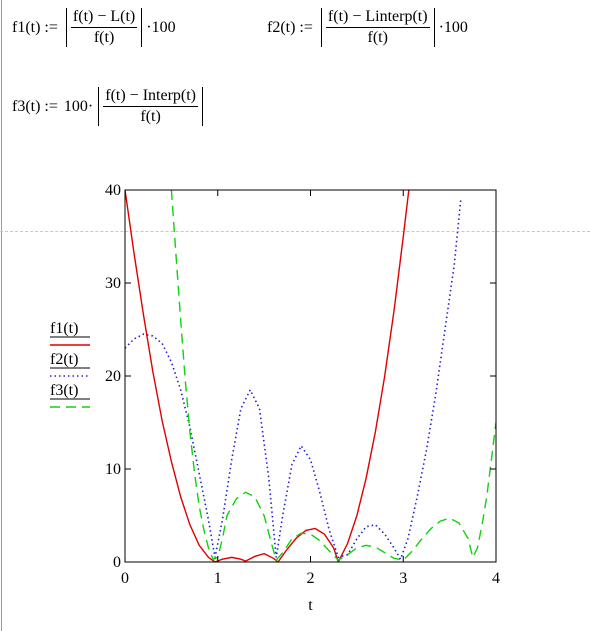 The height and width of the screenshot is (631, 590). I want to click on equation-f1-numerator: f(t) − L(t), so click(104, 18).